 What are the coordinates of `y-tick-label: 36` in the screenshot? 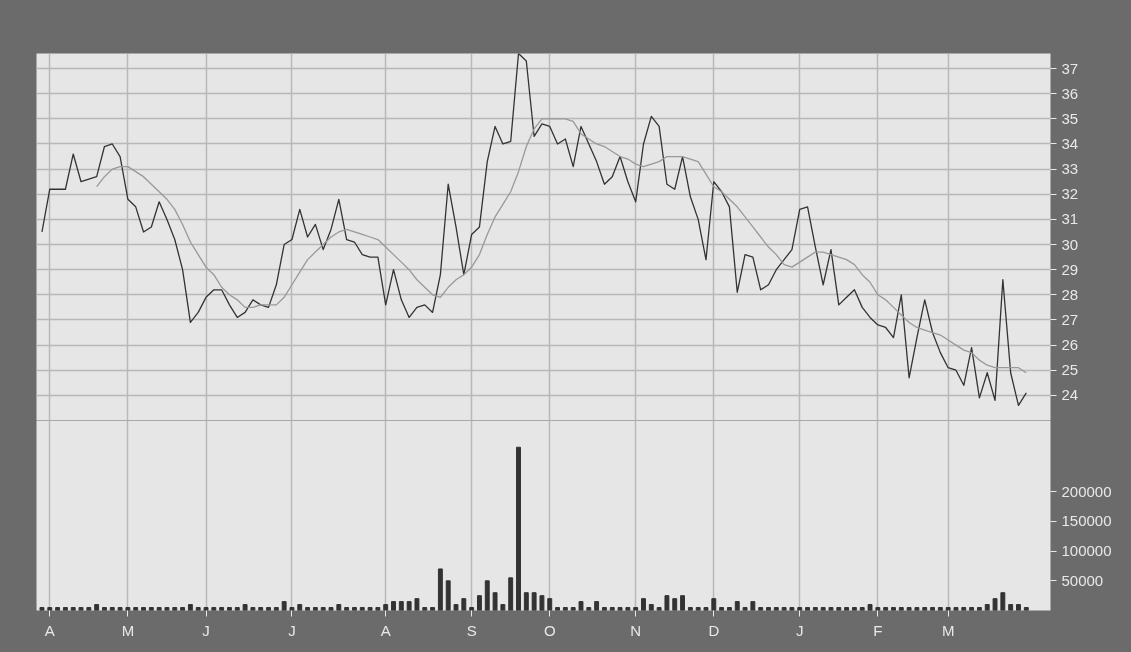 It's located at (1070, 93).